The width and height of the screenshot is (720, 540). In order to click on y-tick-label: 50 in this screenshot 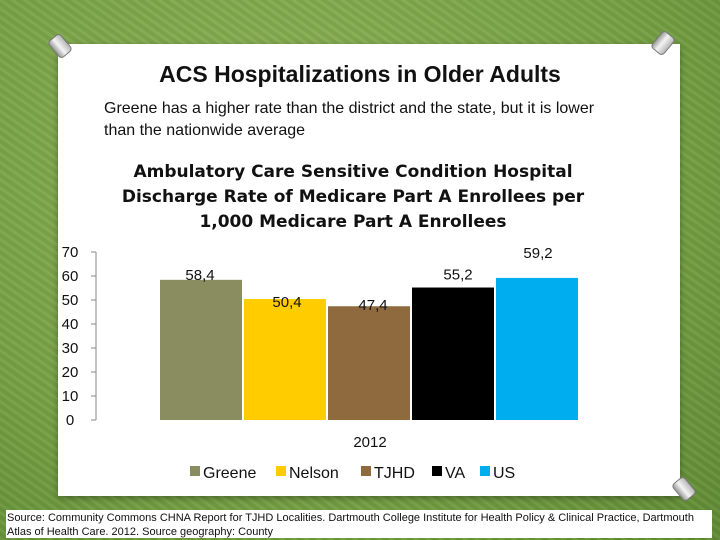, I will do `click(70, 300)`.